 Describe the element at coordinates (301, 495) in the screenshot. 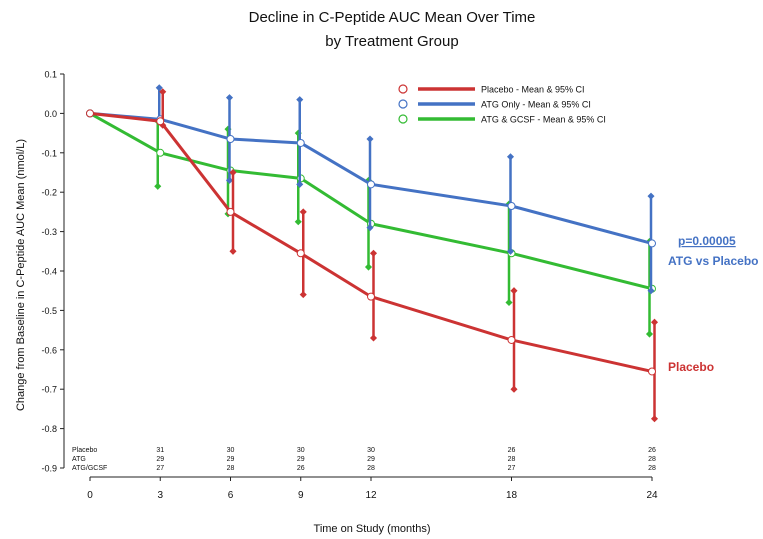

I see `x-tick-label: 9` at that location.